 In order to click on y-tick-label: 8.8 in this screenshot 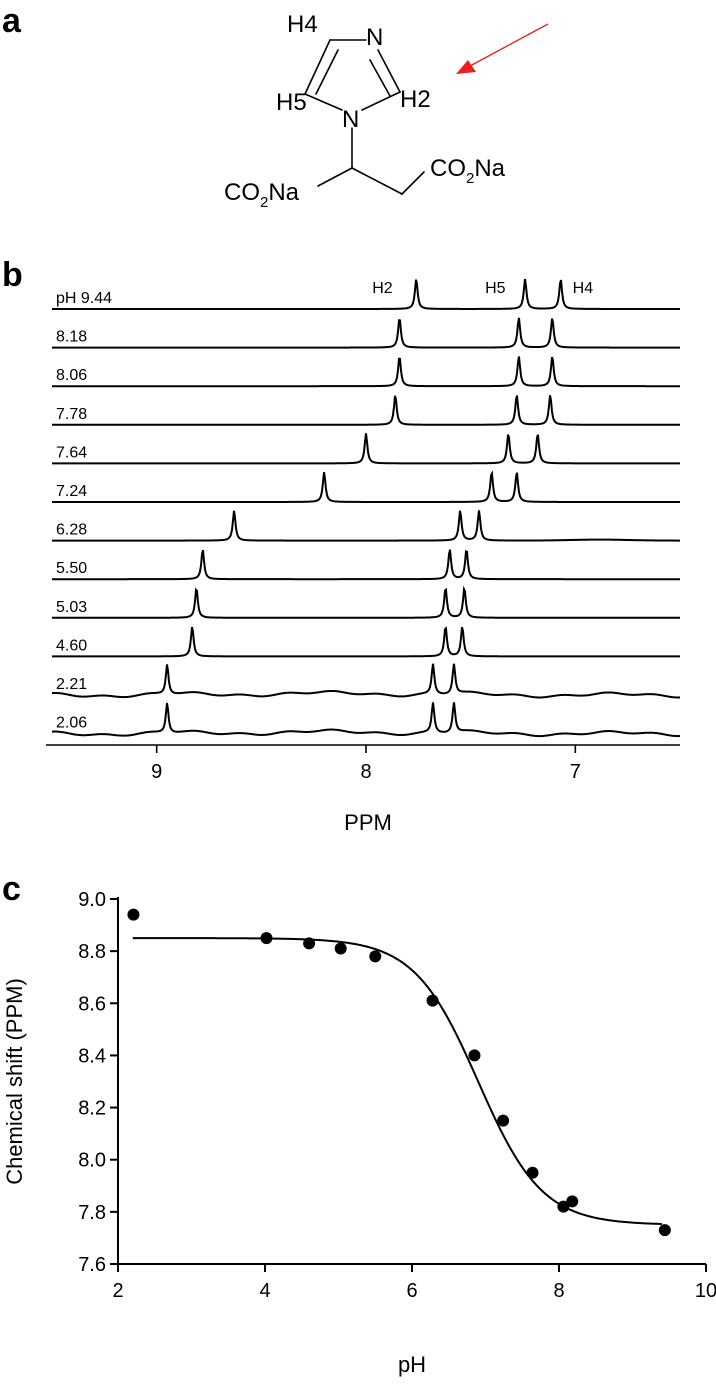, I will do `click(92, 952)`.